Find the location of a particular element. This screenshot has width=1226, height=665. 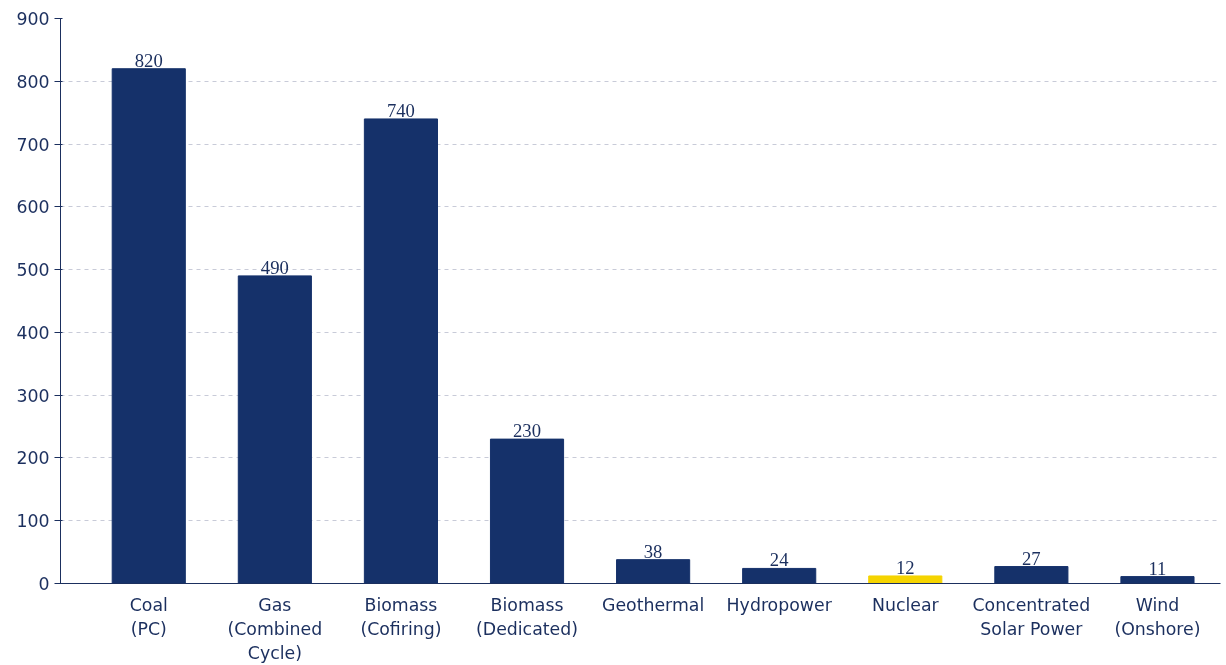

y-tick-label: 700 is located at coordinates (33, 144).